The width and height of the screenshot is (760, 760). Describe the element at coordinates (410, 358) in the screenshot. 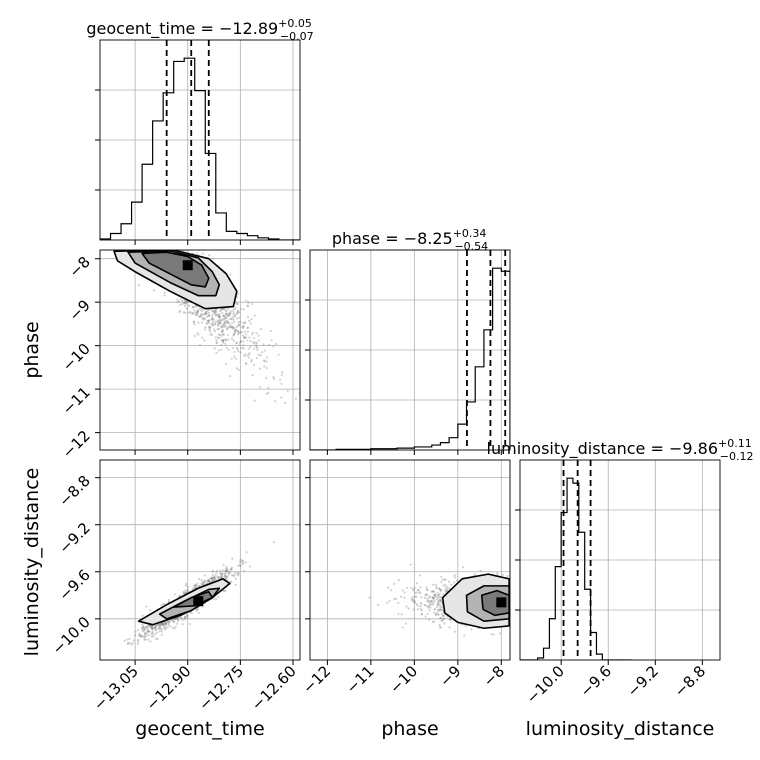

I see `histogram-step` at that location.